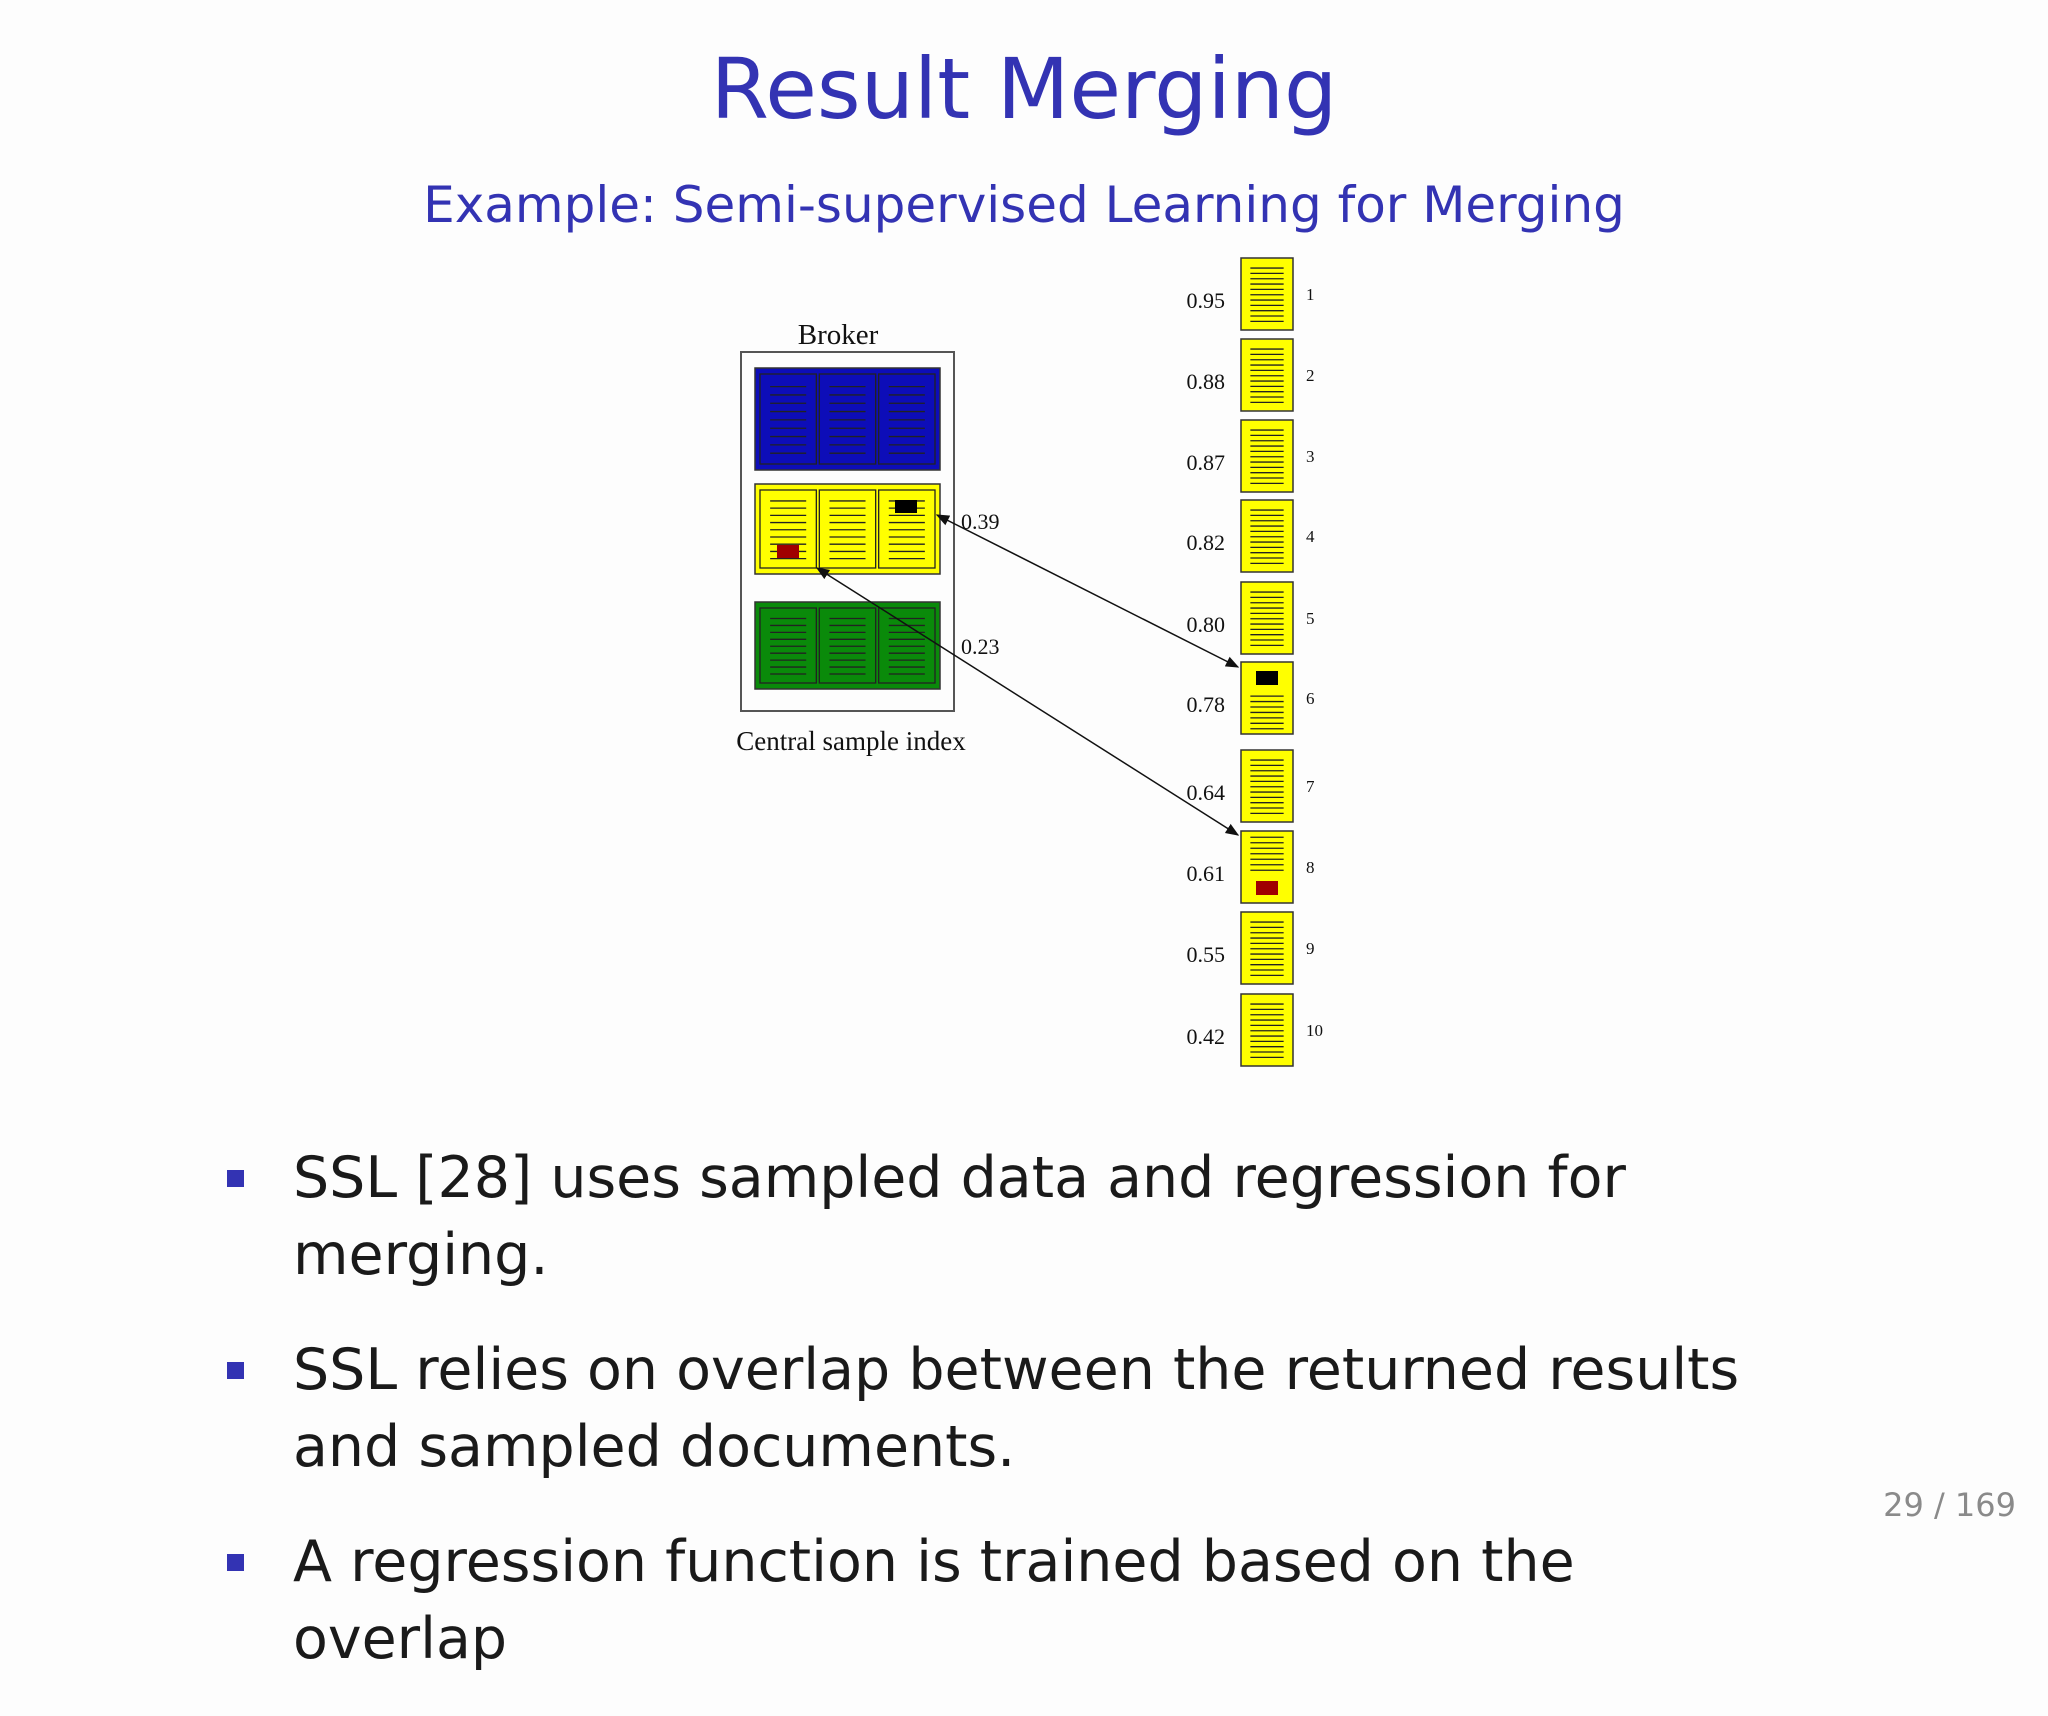 This screenshot has height=1716, width=2048. Describe the element at coordinates (1310, 698) in the screenshot. I see `result-rank-6: 6` at that location.